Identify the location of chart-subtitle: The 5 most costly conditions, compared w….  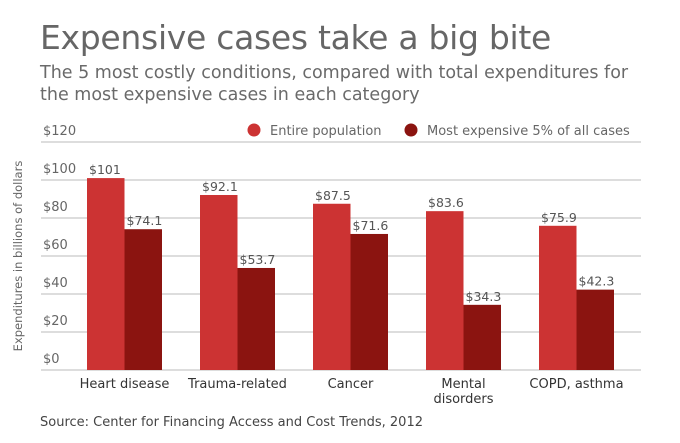
(334, 84).